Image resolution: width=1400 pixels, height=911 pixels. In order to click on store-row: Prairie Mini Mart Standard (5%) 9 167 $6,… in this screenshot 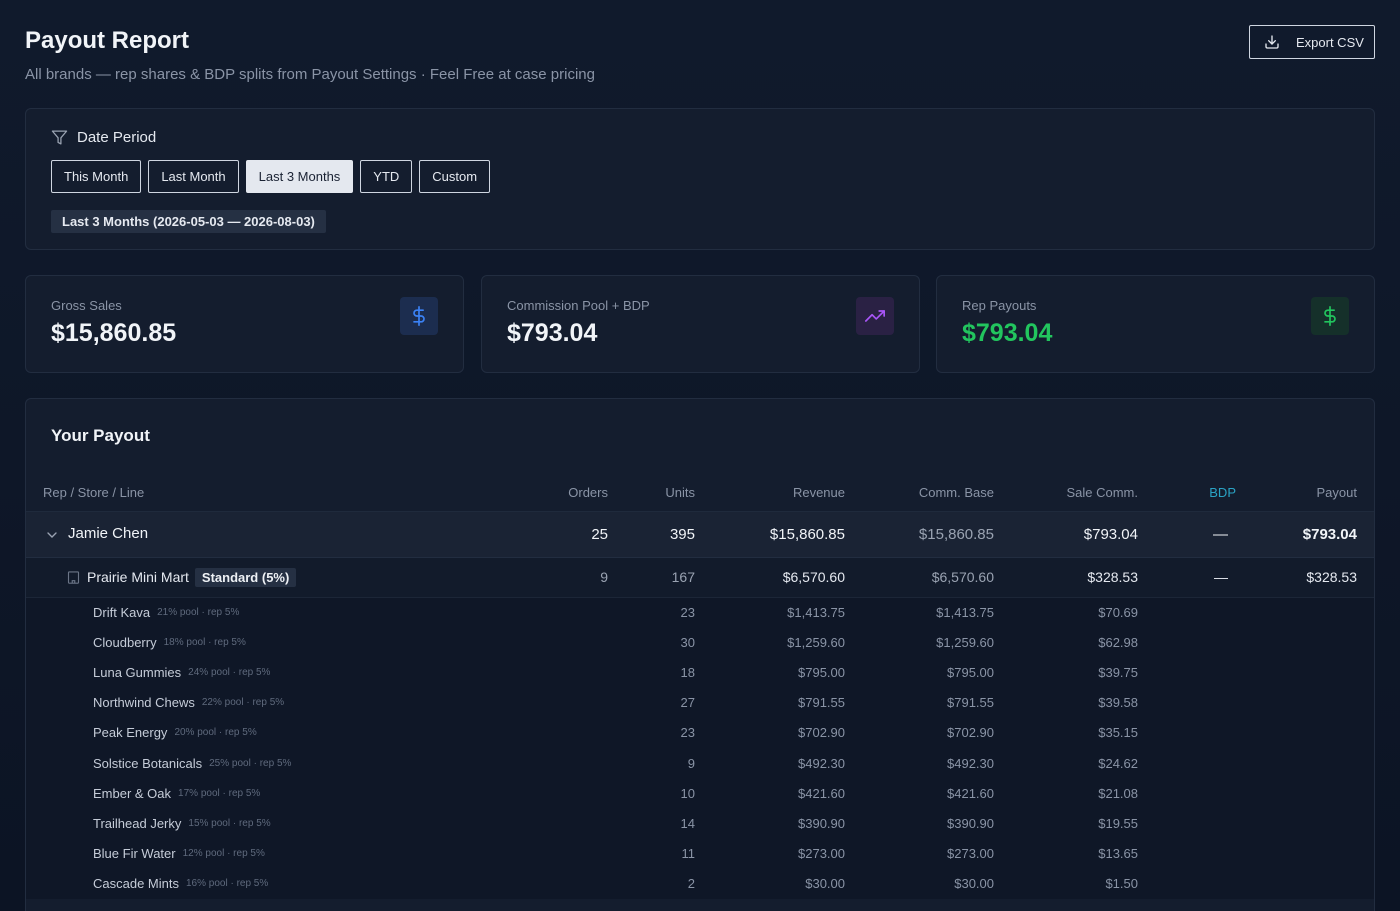, I will do `click(700, 577)`.